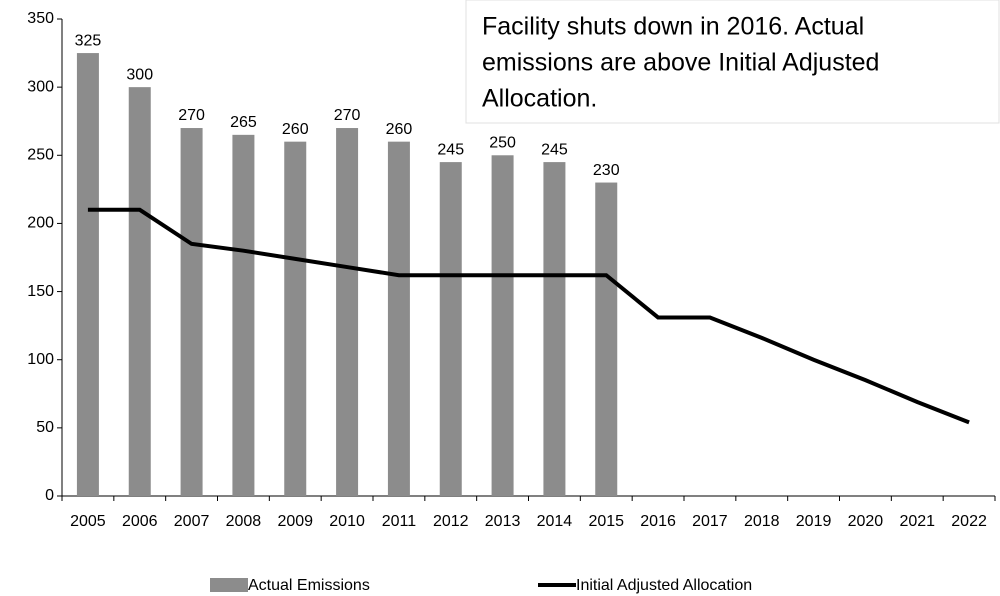 The width and height of the screenshot is (1000, 596). What do you see at coordinates (555, 521) in the screenshot?
I see `x-tick-label: 2014` at bounding box center [555, 521].